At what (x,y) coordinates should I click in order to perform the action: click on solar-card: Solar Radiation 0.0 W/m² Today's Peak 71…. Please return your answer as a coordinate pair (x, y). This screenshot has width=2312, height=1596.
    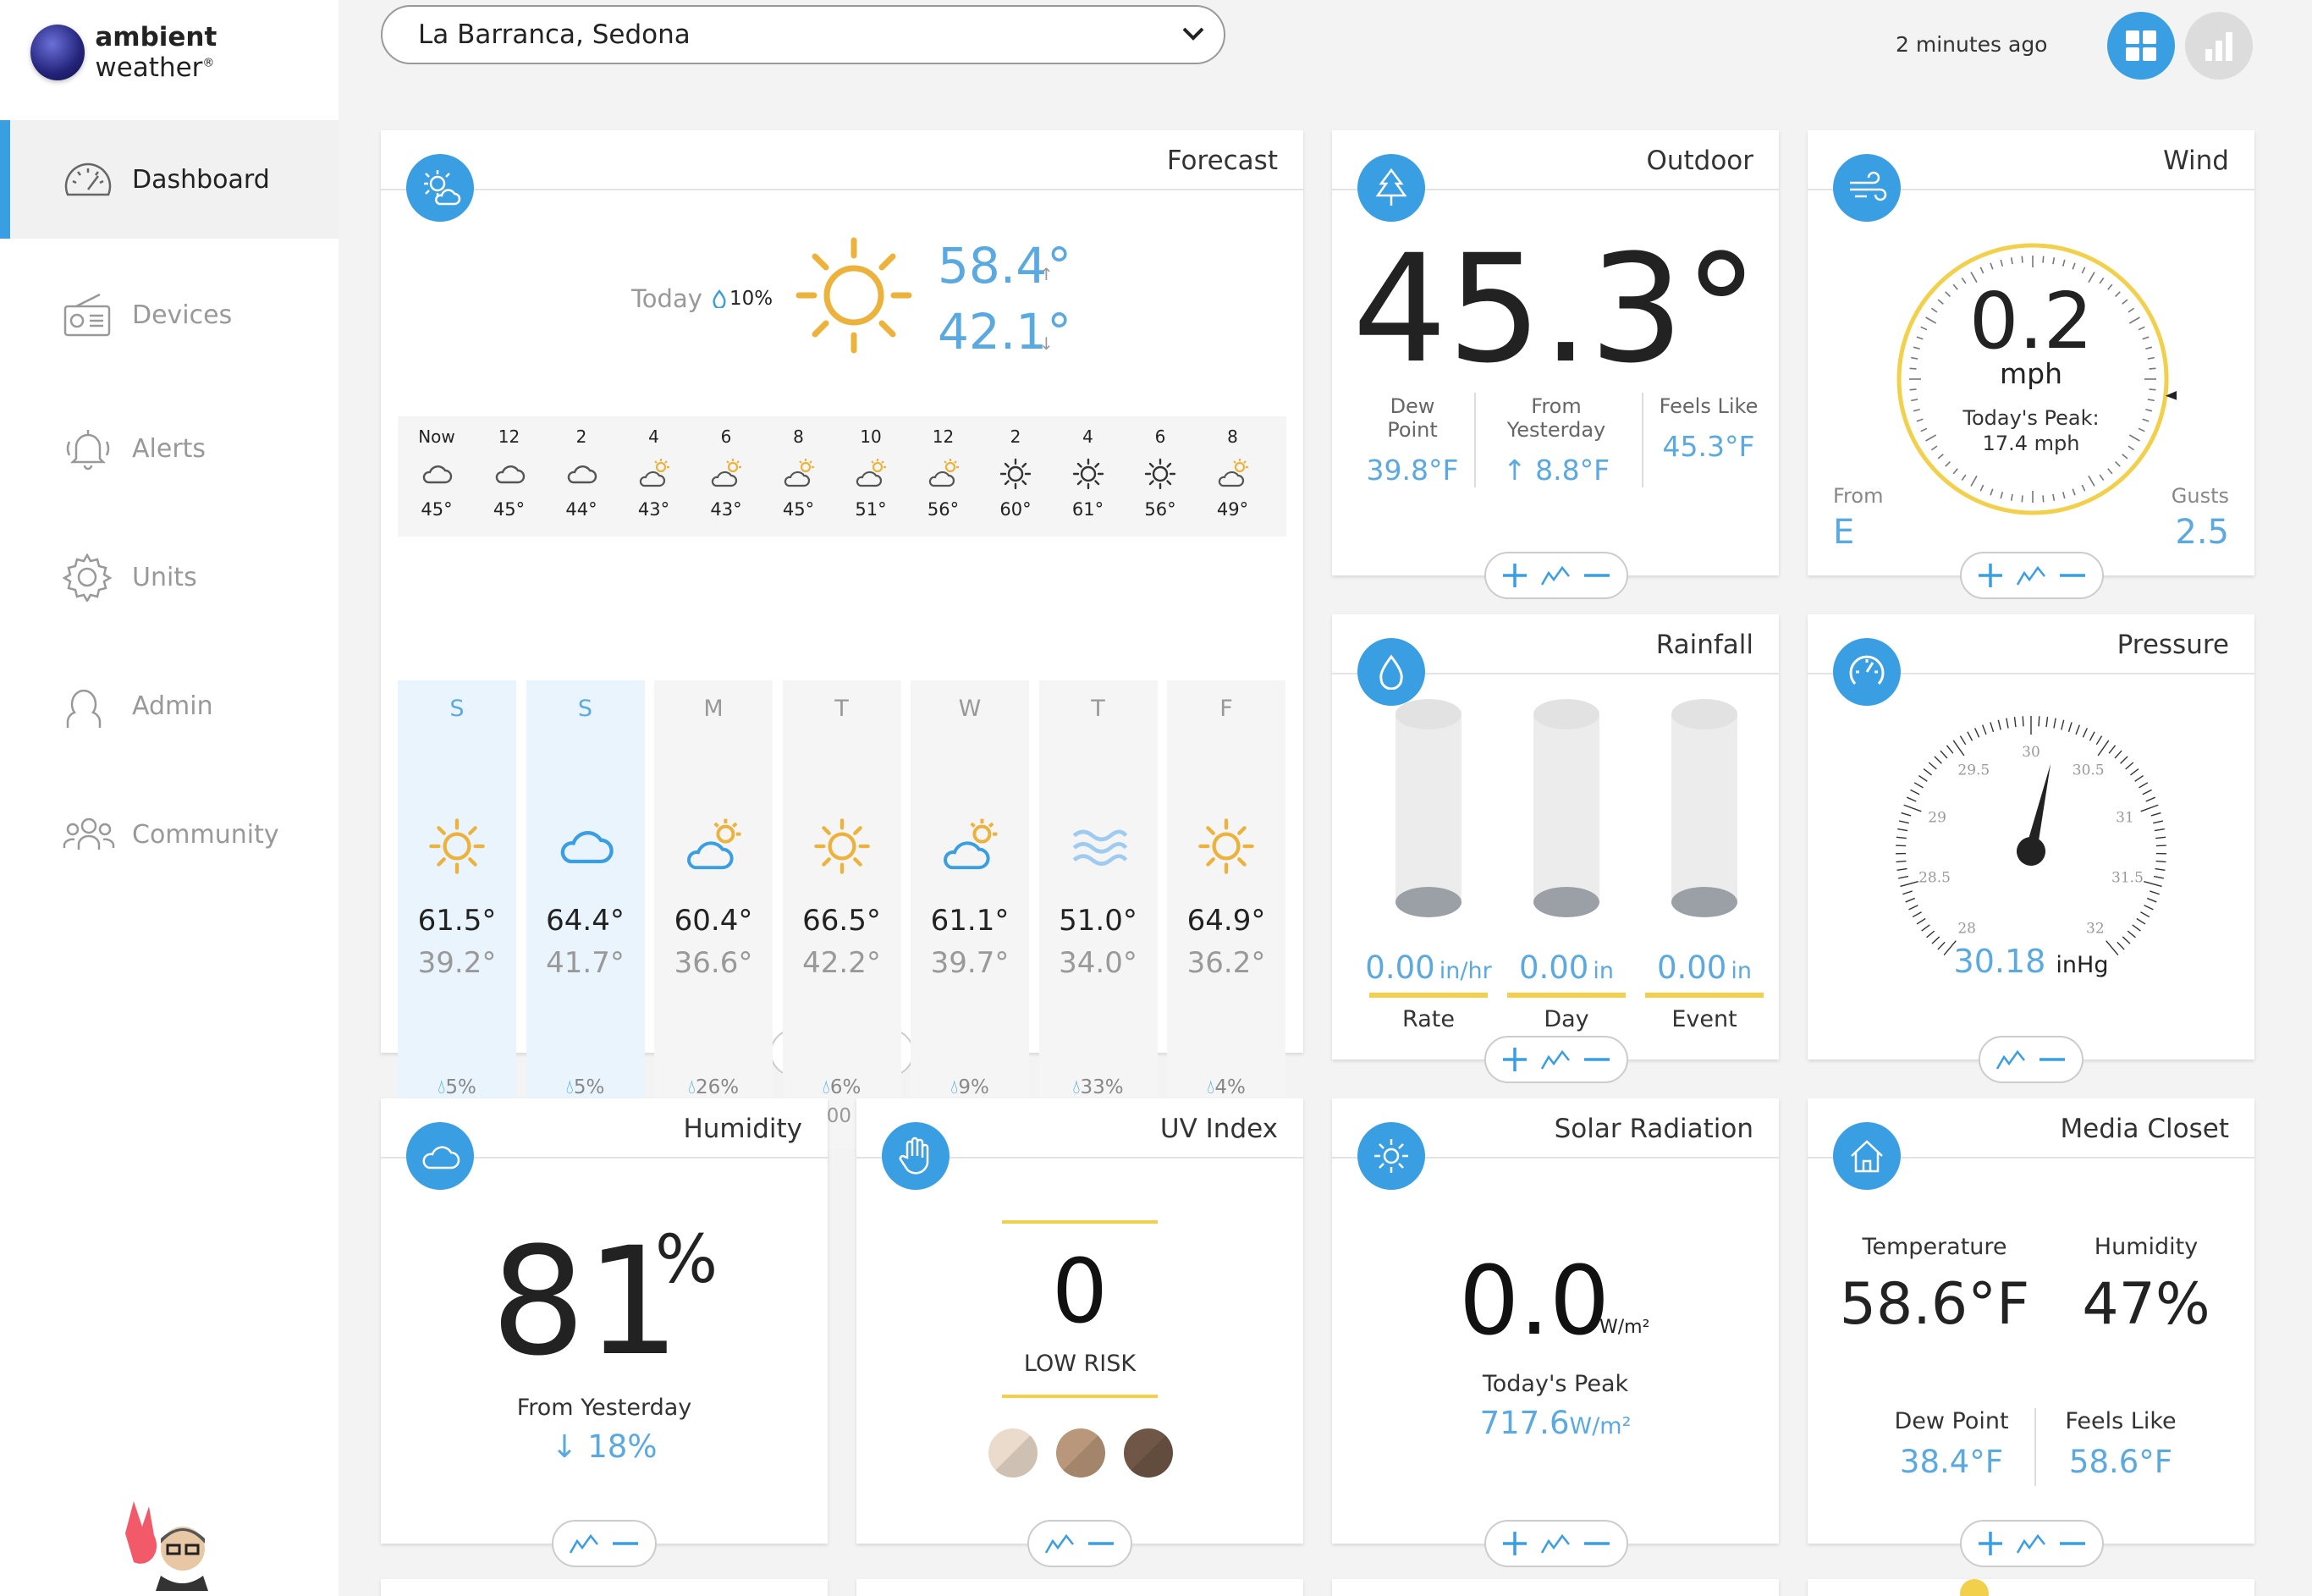
    Looking at the image, I should click on (1555, 1332).